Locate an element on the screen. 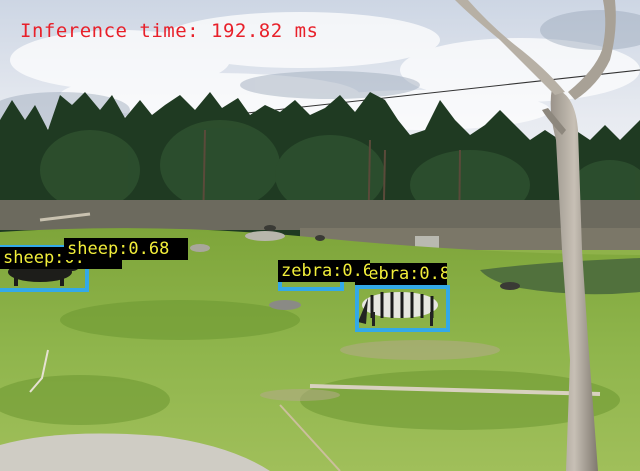 The width and height of the screenshot is (640, 471). pond is located at coordinates (560, 276).